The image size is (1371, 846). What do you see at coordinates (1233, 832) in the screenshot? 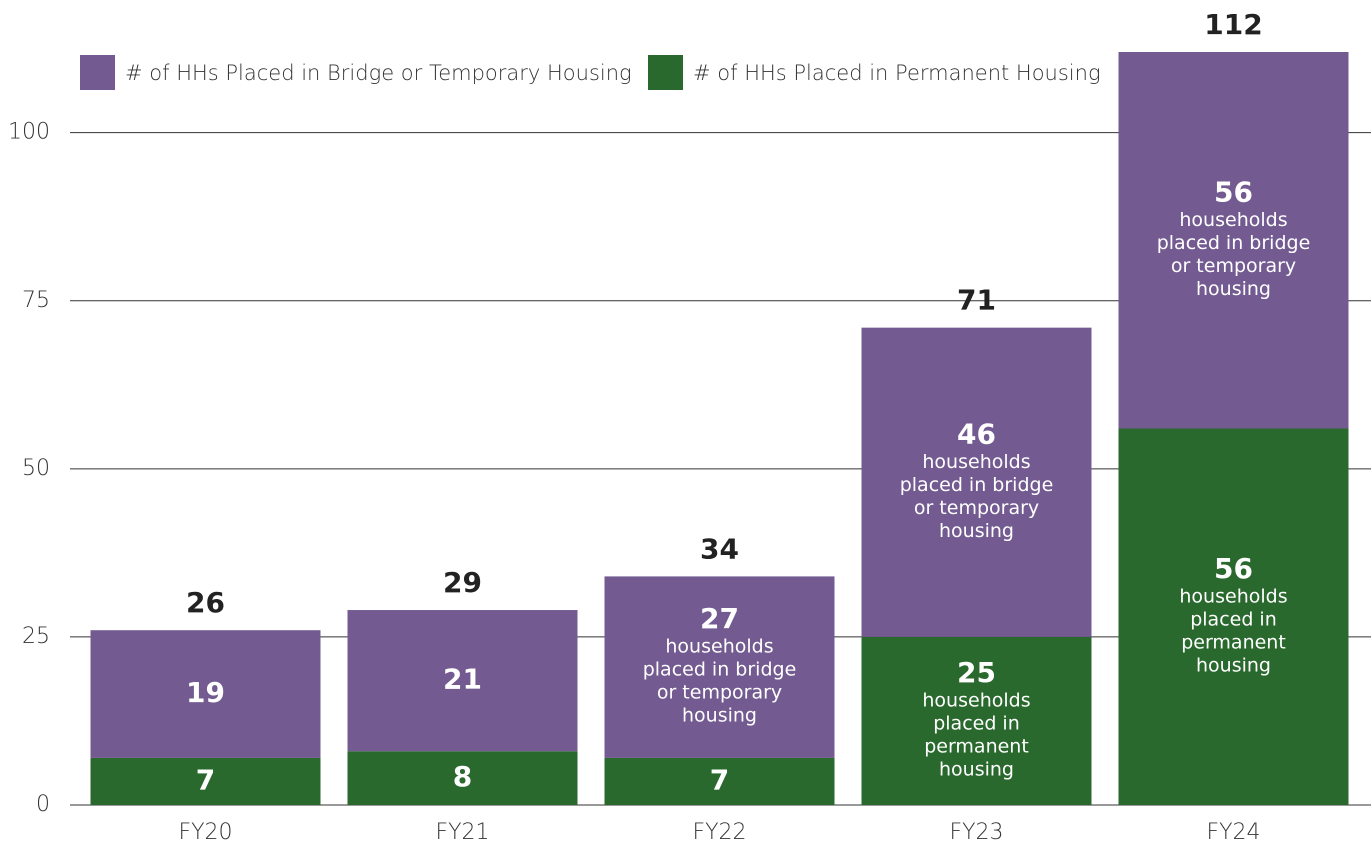
I see `x-tick-label: FY24` at bounding box center [1233, 832].